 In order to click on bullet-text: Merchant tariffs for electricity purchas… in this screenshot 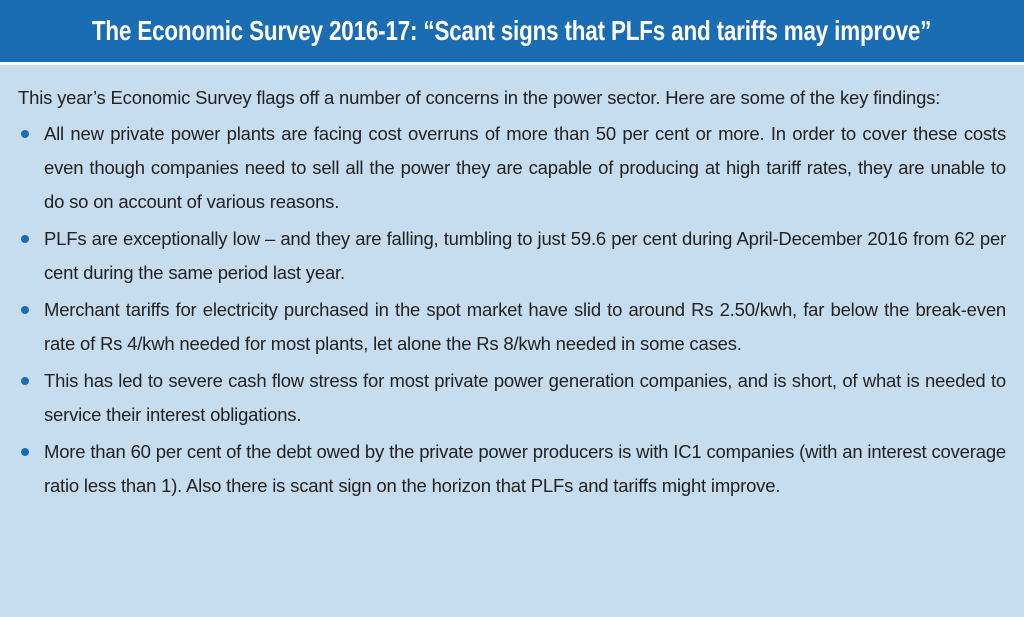, I will do `click(525, 326)`.